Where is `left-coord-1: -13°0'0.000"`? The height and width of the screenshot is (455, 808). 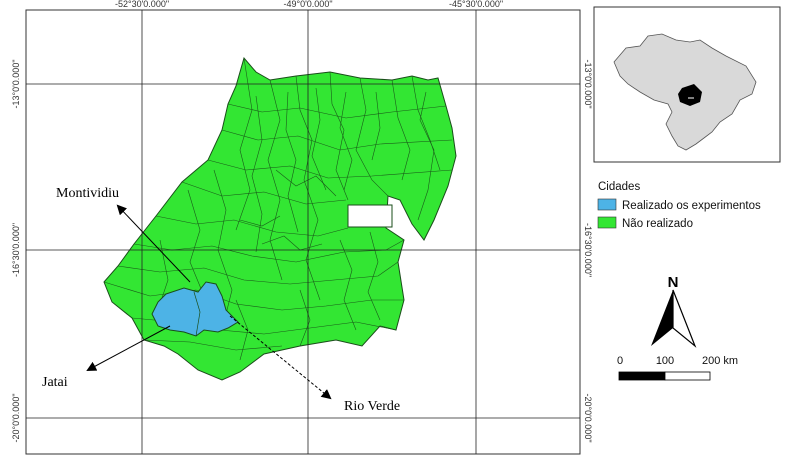
left-coord-1: -13°0'0.000" is located at coordinates (16, 83).